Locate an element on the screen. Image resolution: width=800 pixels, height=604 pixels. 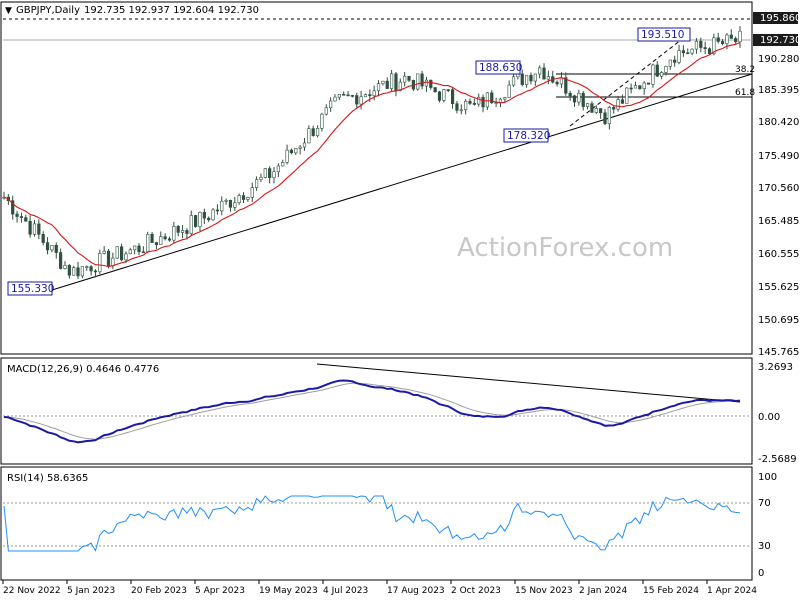
rsi-tick-0: 0 is located at coordinates (761, 573).